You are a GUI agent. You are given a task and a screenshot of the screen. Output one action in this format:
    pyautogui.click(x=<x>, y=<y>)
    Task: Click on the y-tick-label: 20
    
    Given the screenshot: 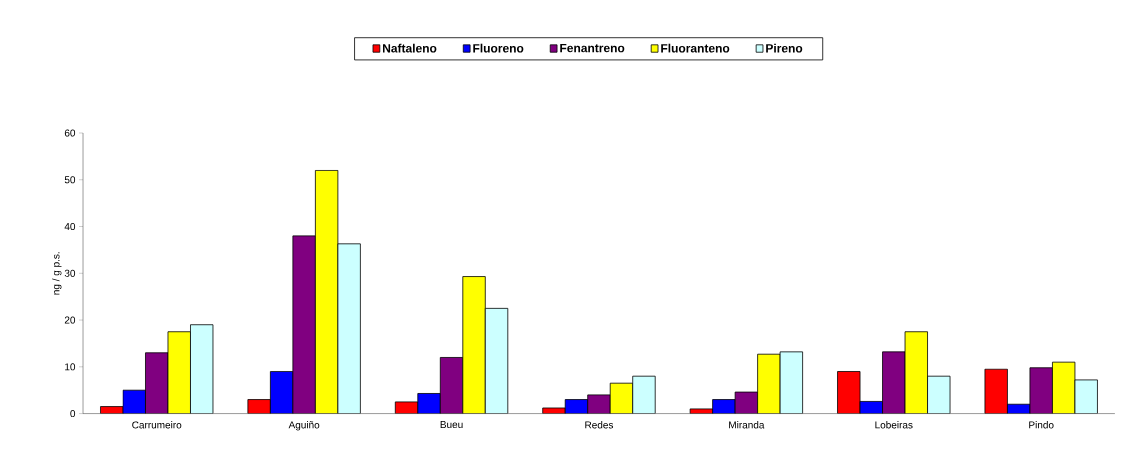 What is the action you would take?
    pyautogui.click(x=70, y=320)
    